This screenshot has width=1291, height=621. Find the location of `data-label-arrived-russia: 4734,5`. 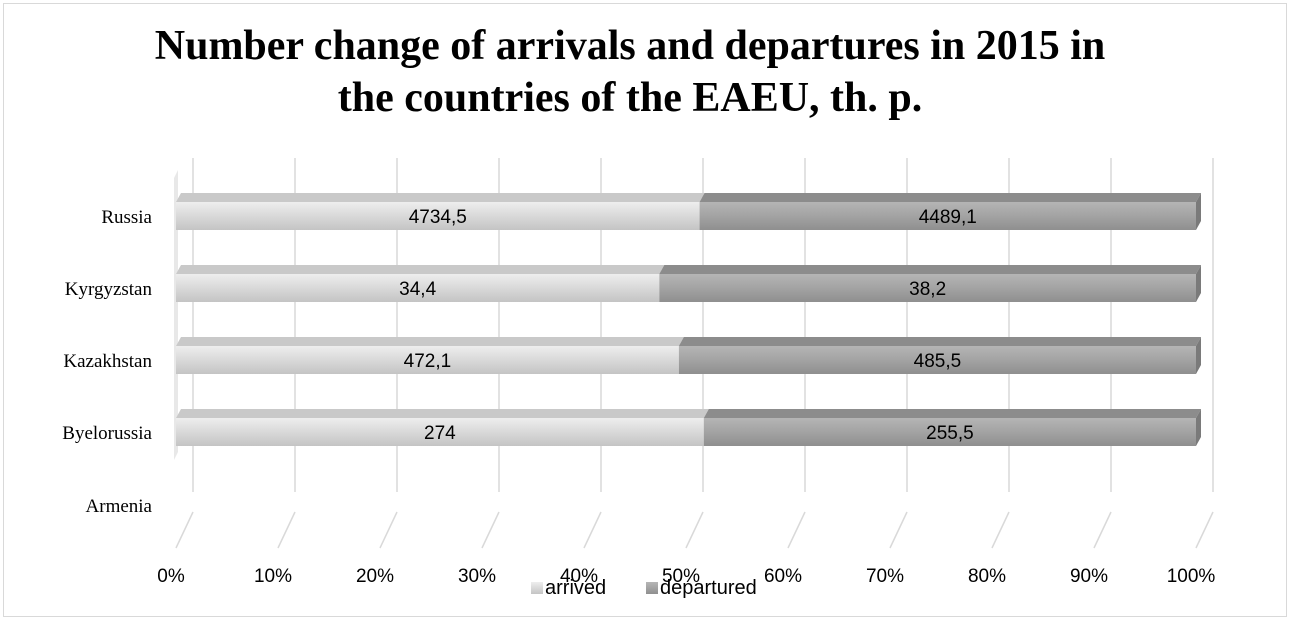

data-label-arrived-russia: 4734,5 is located at coordinates (438, 217).